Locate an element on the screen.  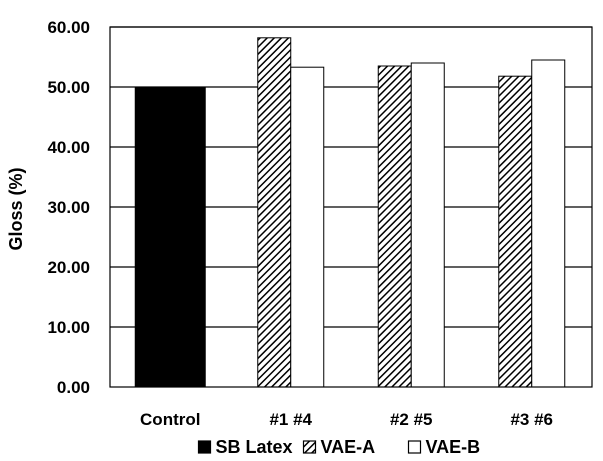
legend-item-sb-latex: SB Latex is located at coordinates (245, 447).